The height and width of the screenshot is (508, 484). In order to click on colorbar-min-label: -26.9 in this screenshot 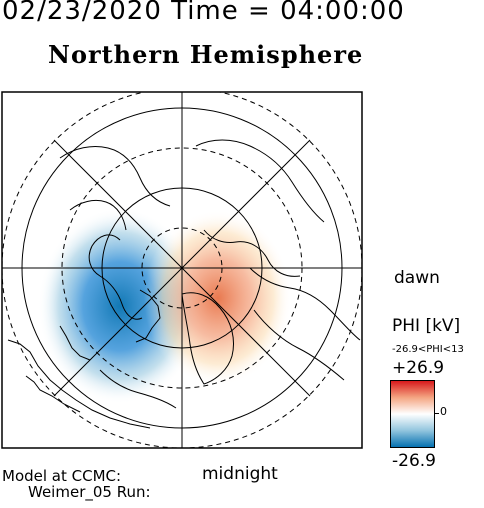, I will do `click(414, 461)`.